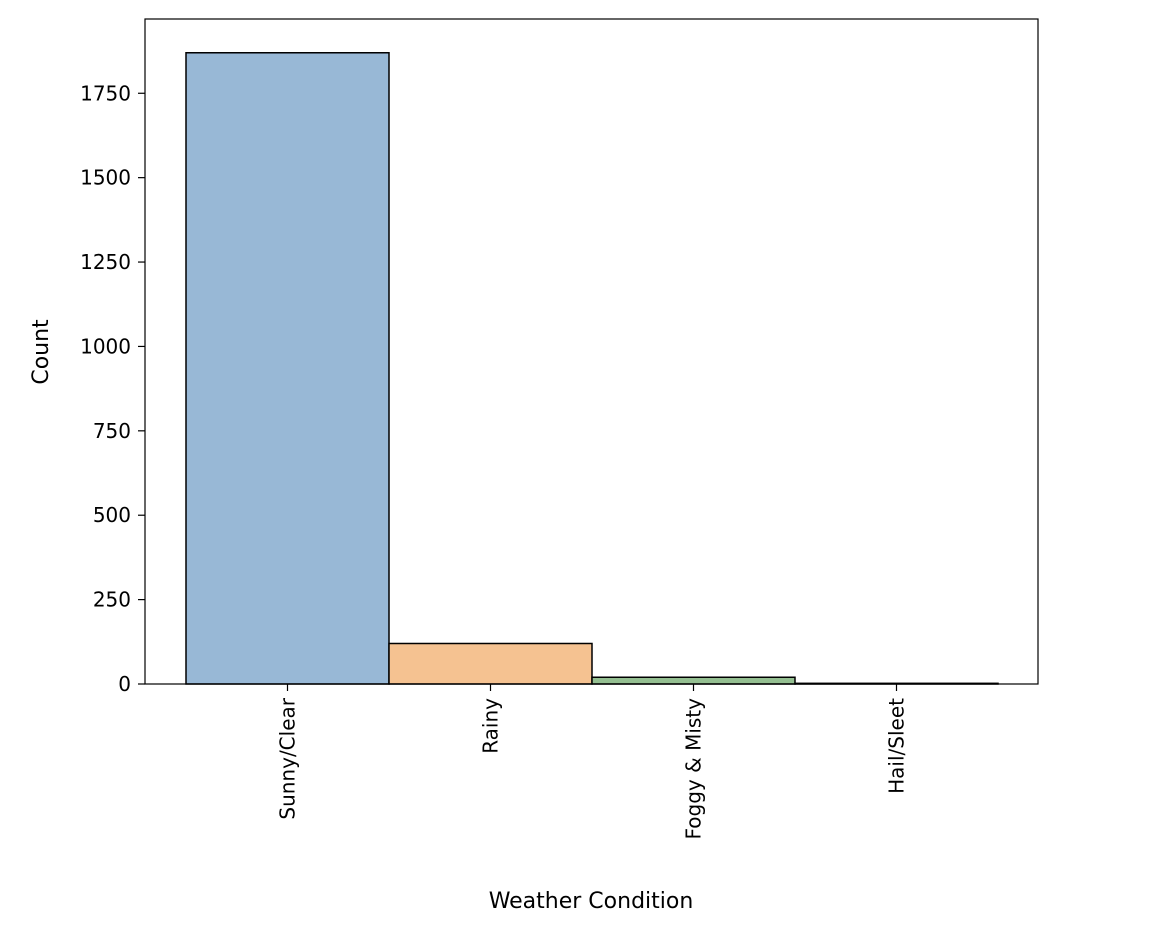 This screenshot has width=1164, height=937. Describe the element at coordinates (591, 901) in the screenshot. I see `x-axis-label: Weather Condition` at that location.